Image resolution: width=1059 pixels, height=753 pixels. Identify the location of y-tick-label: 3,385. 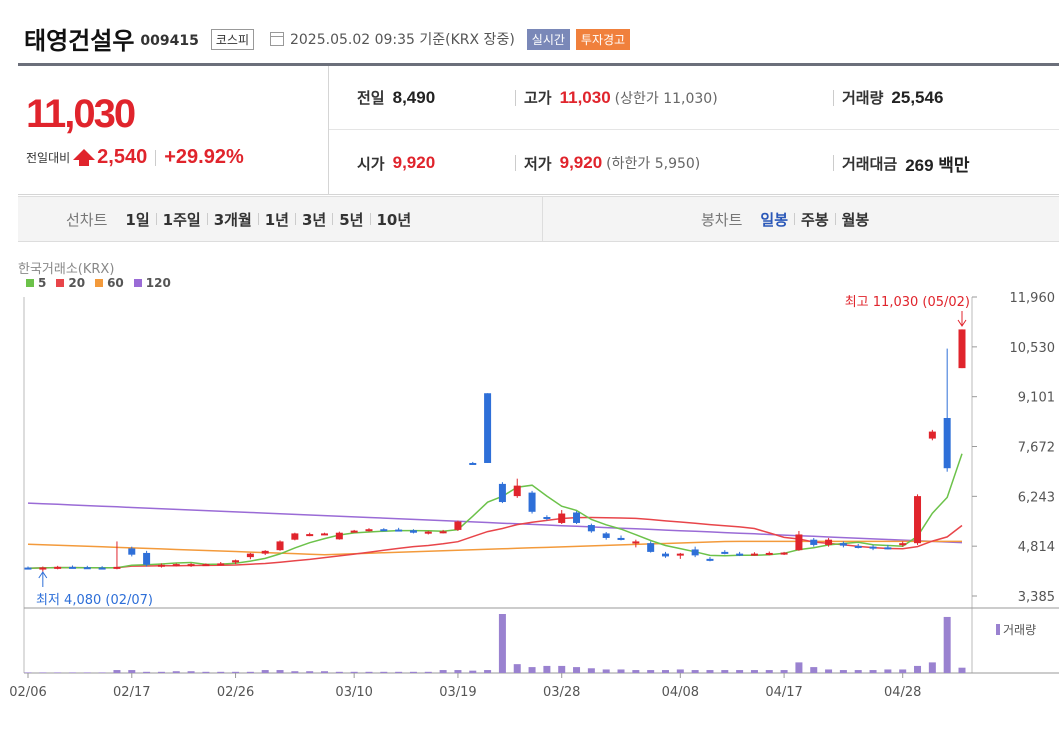
(1036, 597).